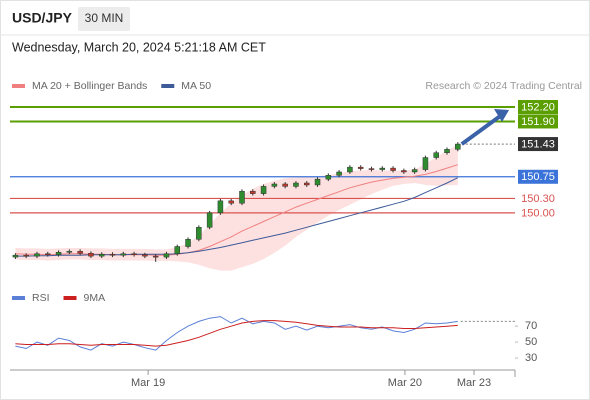 The width and height of the screenshot is (590, 400). Describe the element at coordinates (531, 342) in the screenshot. I see `y-tick-label: 50` at that location.